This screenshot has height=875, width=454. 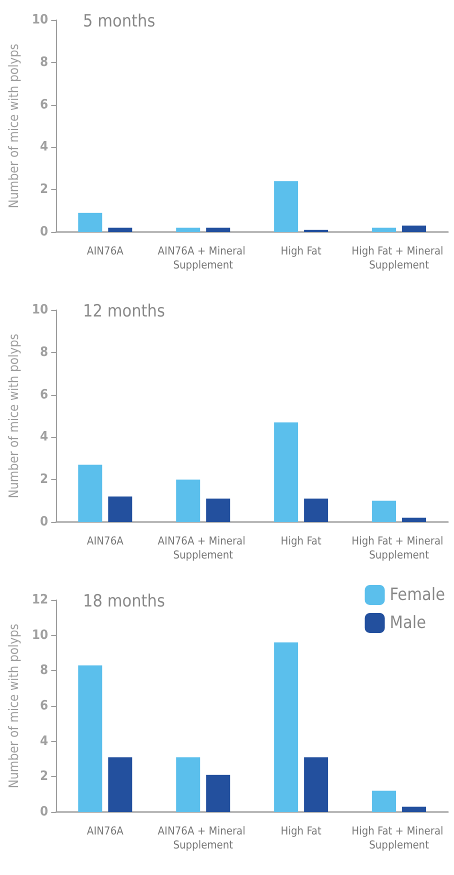 I want to click on chart-title: 5 months, so click(x=119, y=22).